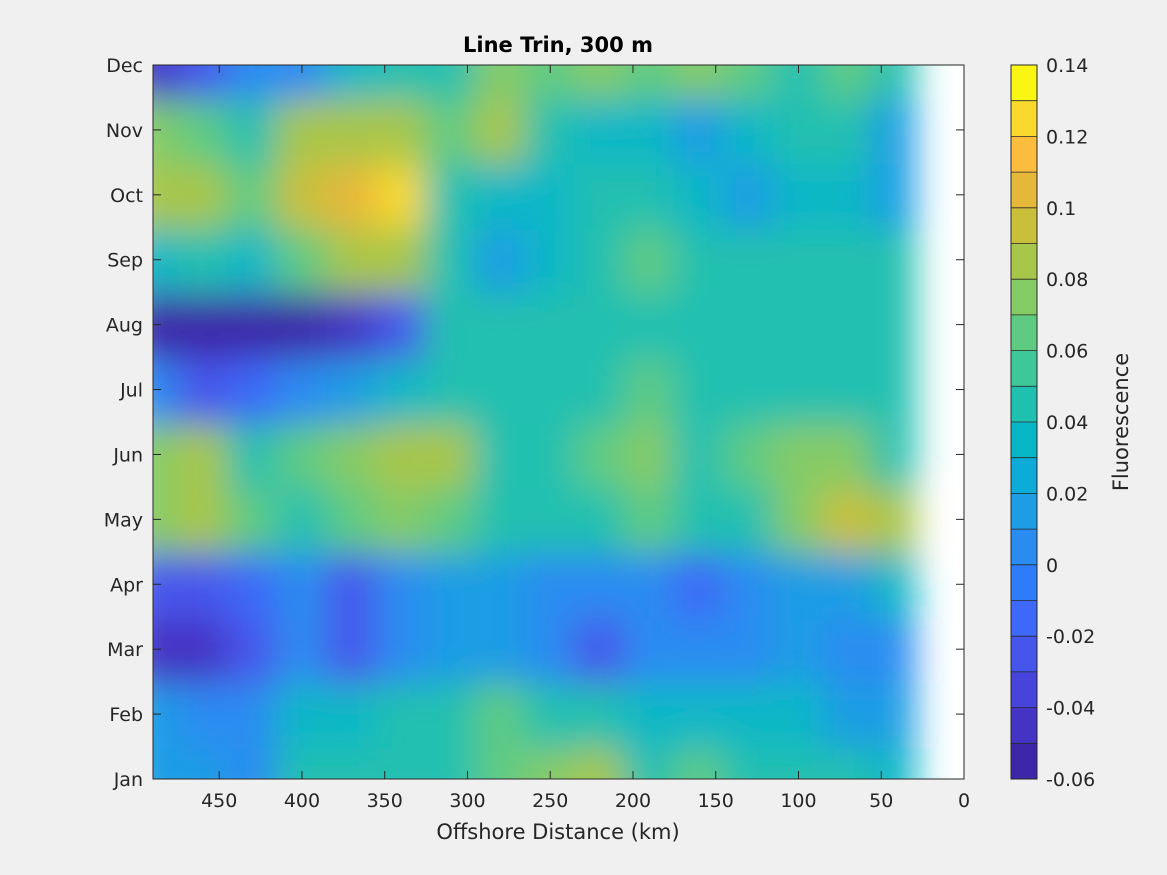  Describe the element at coordinates (881, 801) in the screenshot. I see `x-tick-label: 50` at that location.